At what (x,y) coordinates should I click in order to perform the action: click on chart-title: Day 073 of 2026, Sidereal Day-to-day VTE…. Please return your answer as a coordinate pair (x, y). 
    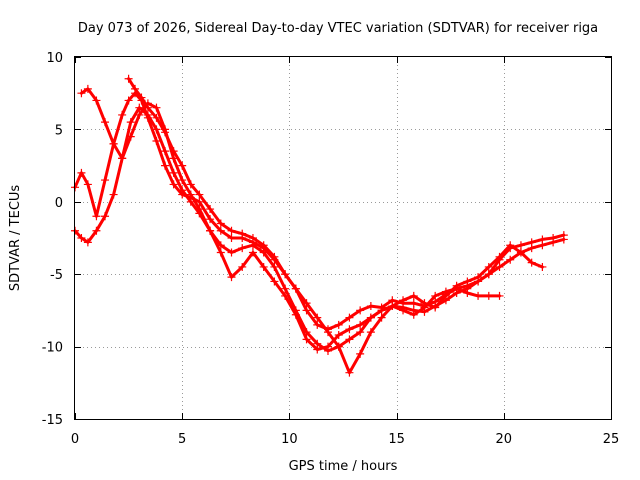
    Looking at the image, I should click on (338, 28).